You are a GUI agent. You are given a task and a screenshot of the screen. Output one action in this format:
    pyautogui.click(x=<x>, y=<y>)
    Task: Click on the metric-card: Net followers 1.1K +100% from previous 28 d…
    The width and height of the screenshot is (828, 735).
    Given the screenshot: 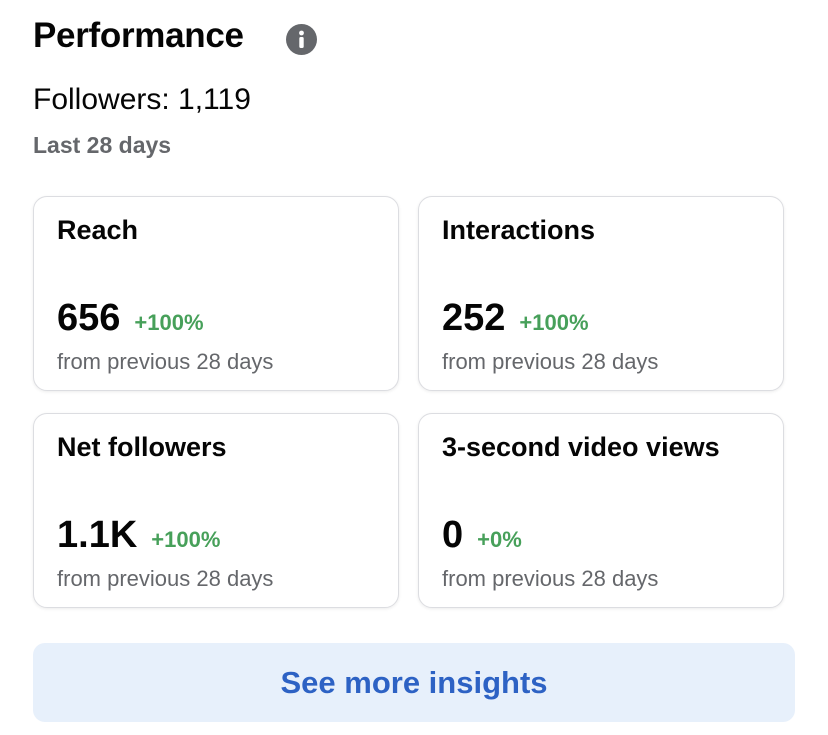 What is the action you would take?
    pyautogui.click(x=216, y=510)
    